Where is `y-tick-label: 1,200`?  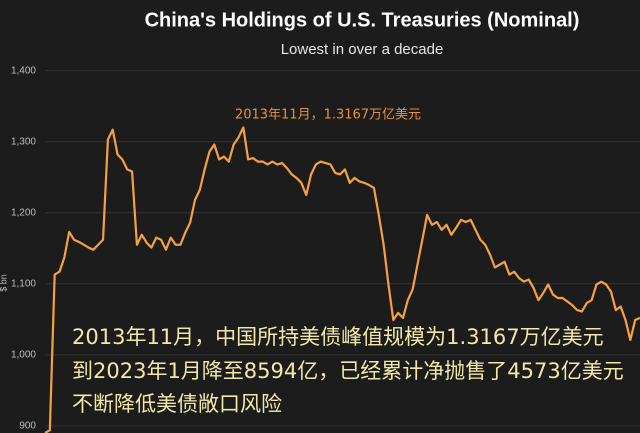 y-tick-label: 1,200 is located at coordinates (23, 212).